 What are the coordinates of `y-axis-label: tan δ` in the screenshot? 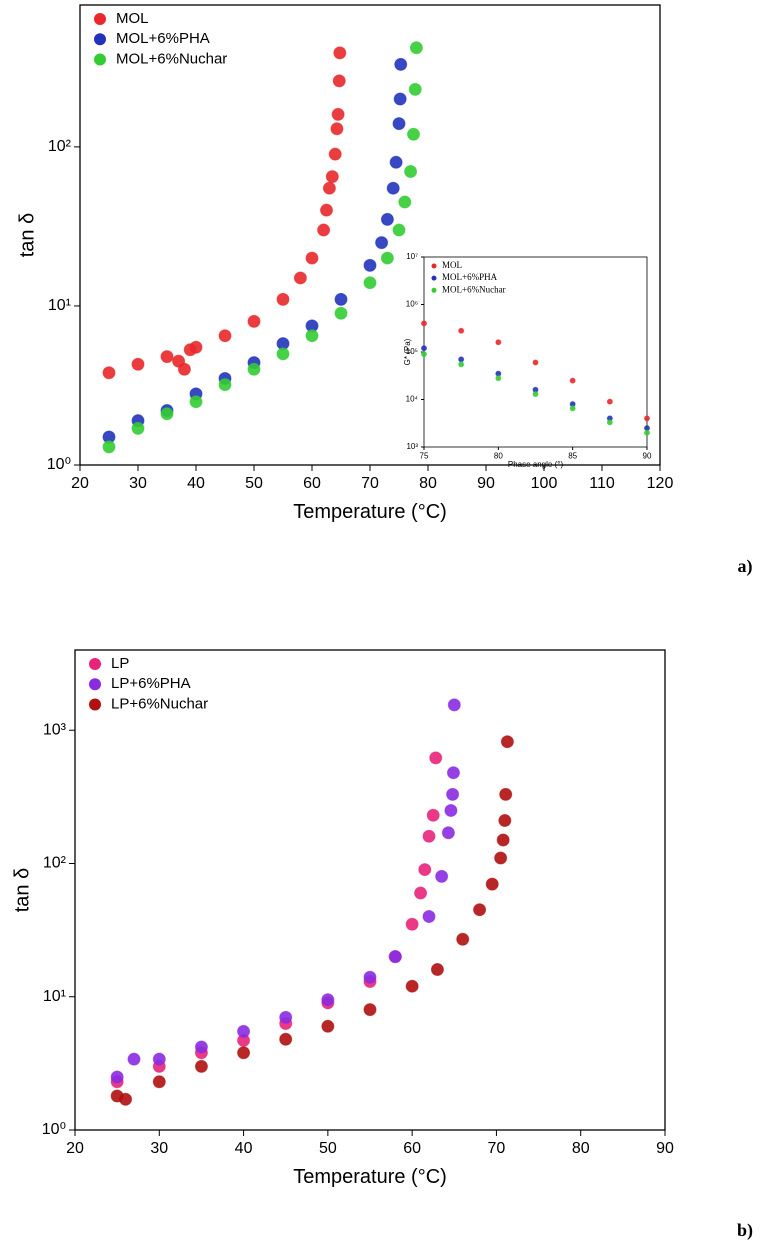 It's located at (22, 890).